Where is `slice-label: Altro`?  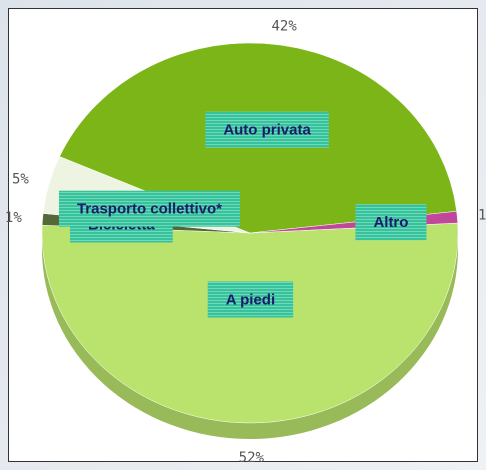
slice-label: Altro is located at coordinates (390, 222).